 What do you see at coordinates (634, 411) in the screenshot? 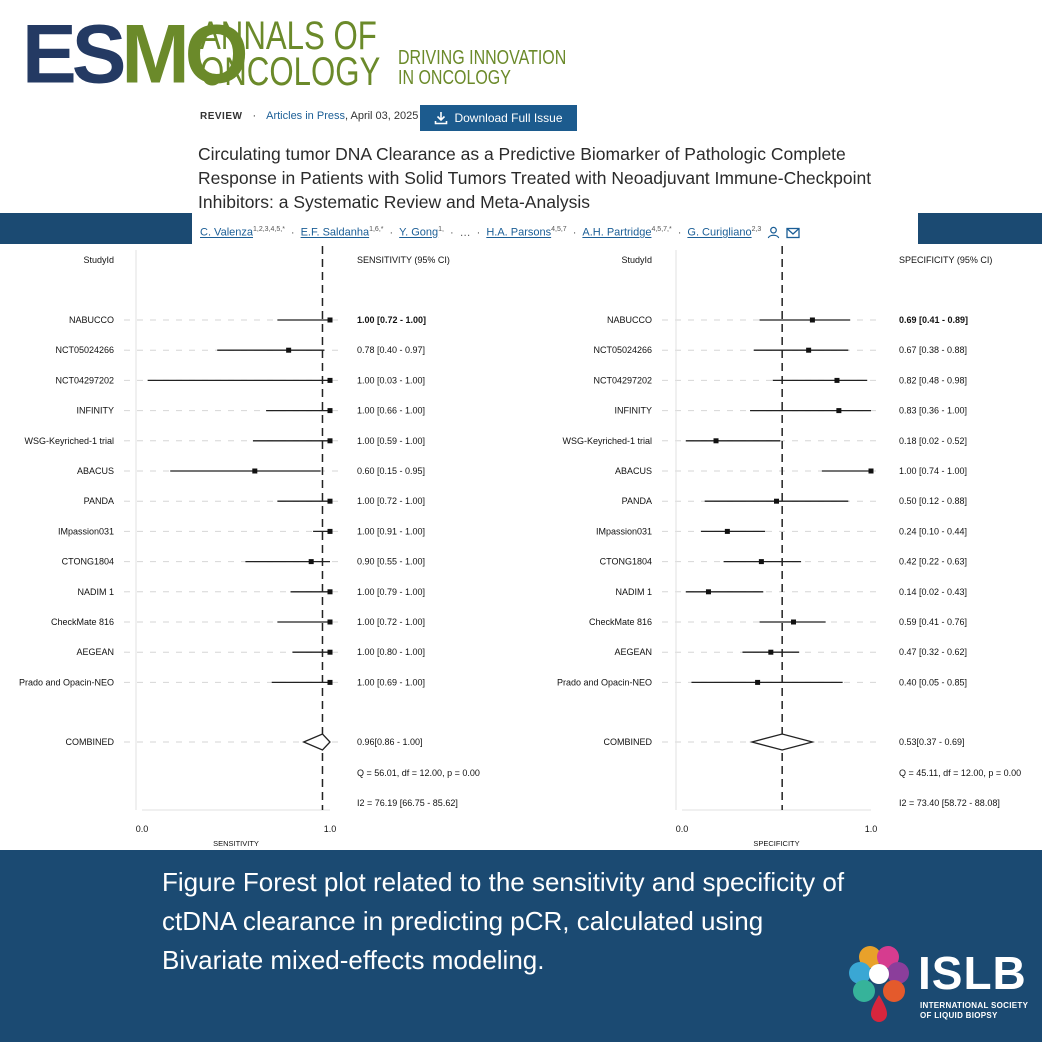
I see `study-label: INFINITY` at bounding box center [634, 411].